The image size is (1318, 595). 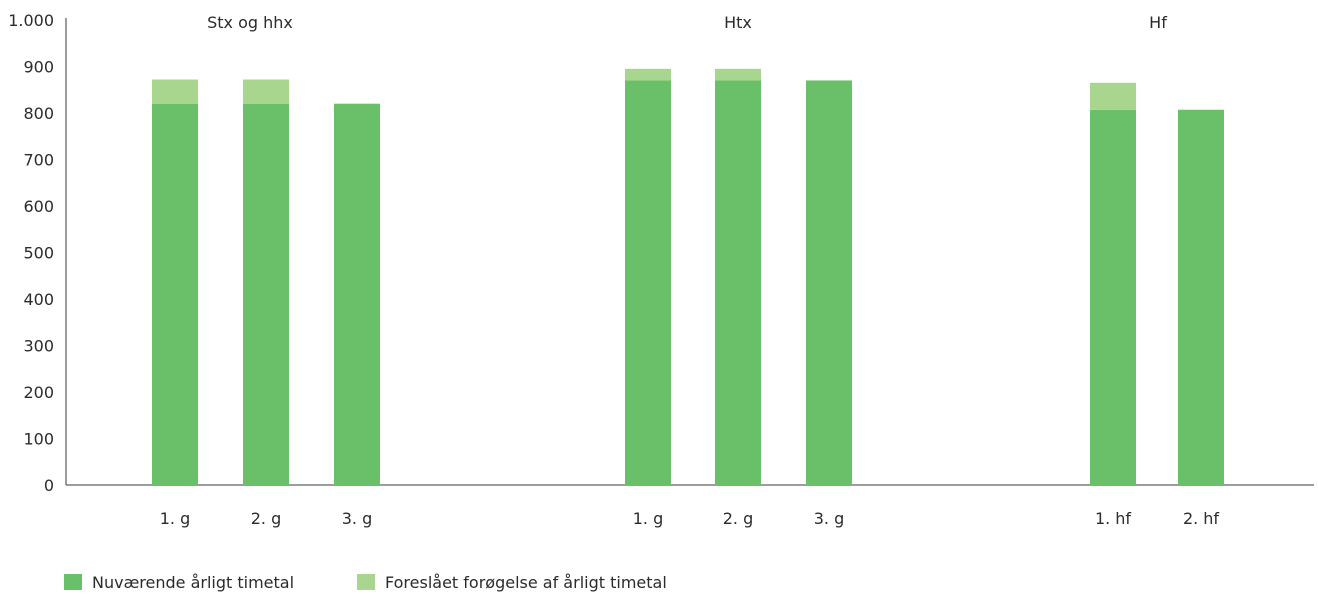 What do you see at coordinates (38, 253) in the screenshot?
I see `y-tick-label: 500` at bounding box center [38, 253].